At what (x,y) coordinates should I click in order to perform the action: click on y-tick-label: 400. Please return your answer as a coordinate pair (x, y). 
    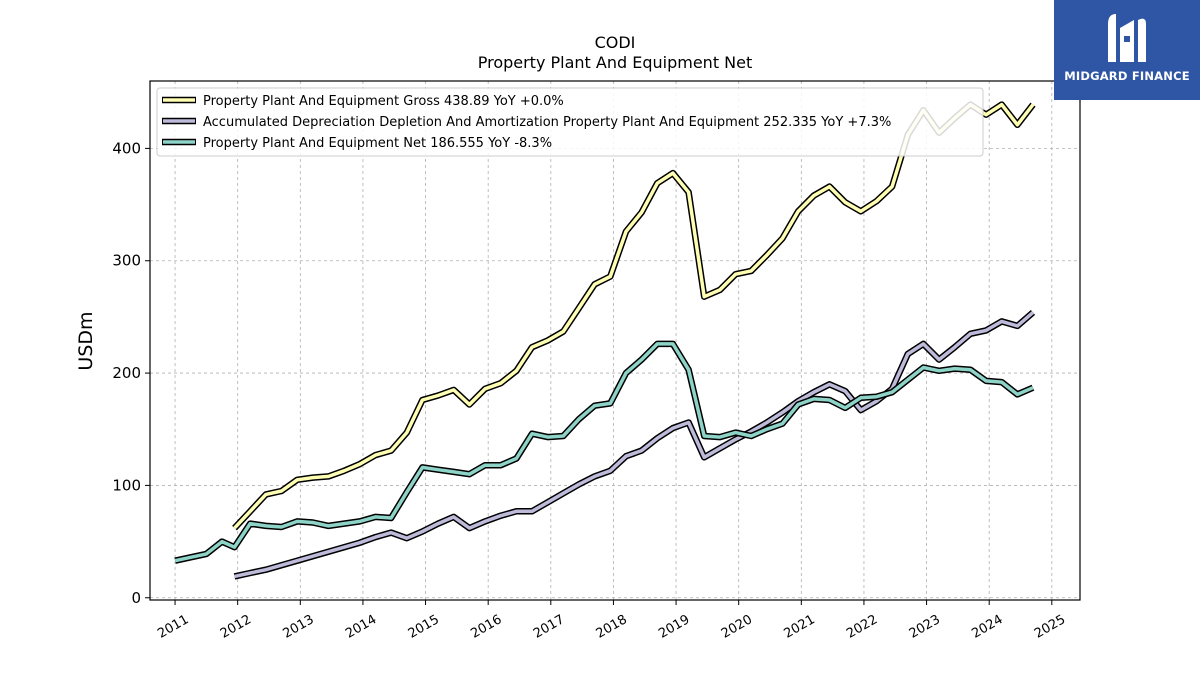
    Looking at the image, I should click on (126, 148).